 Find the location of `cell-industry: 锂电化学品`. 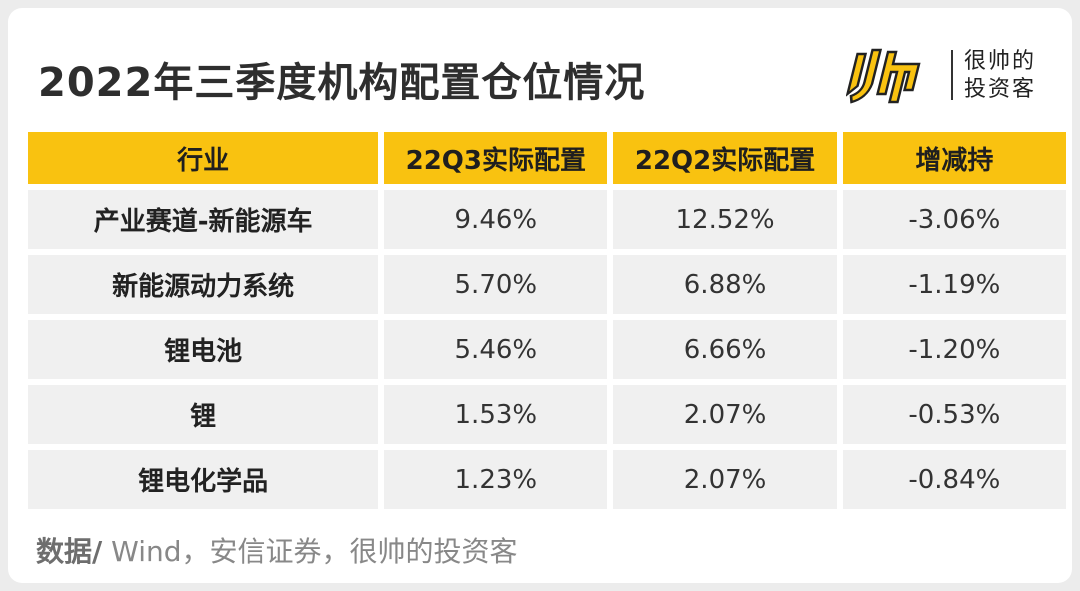

cell-industry: 锂电化学品 is located at coordinates (203, 479).